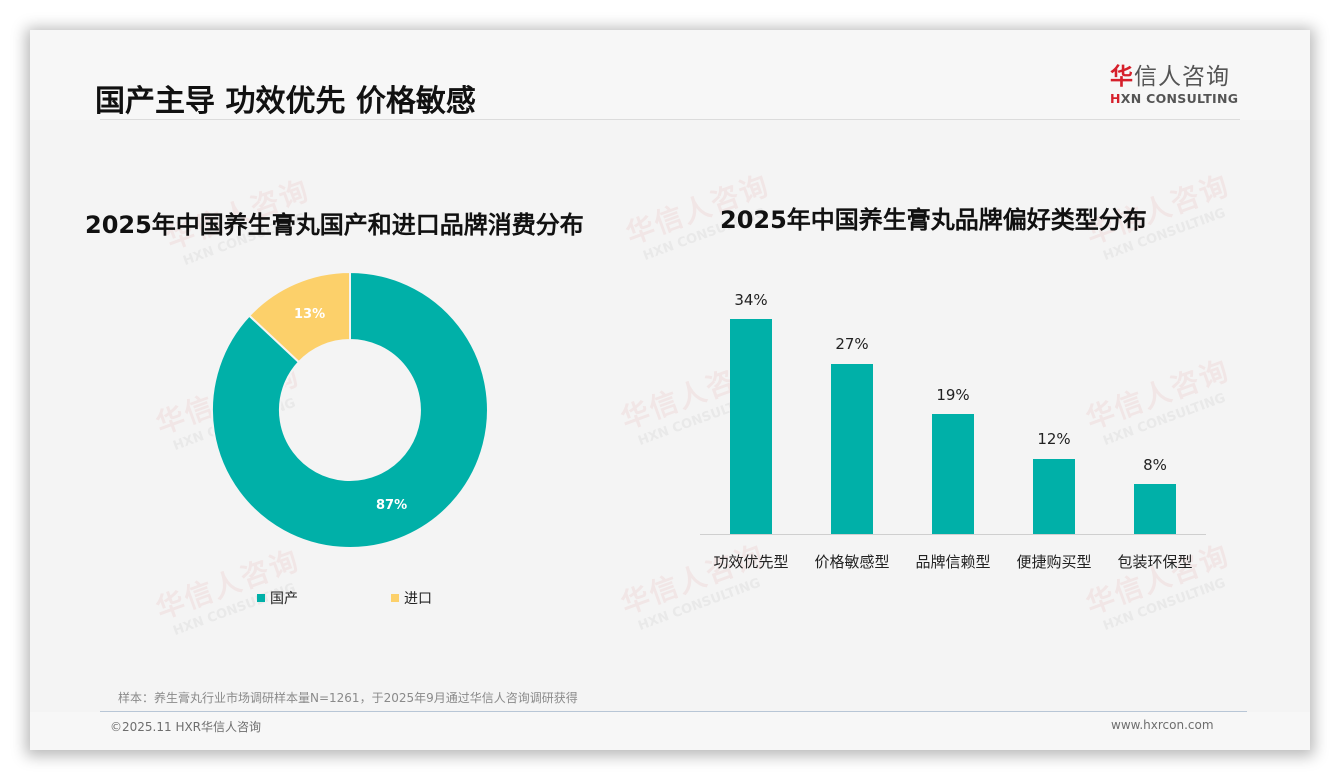 Image resolution: width=1340 pixels, height=780 pixels. I want to click on bar-value-4: 12%, so click(1054, 439).